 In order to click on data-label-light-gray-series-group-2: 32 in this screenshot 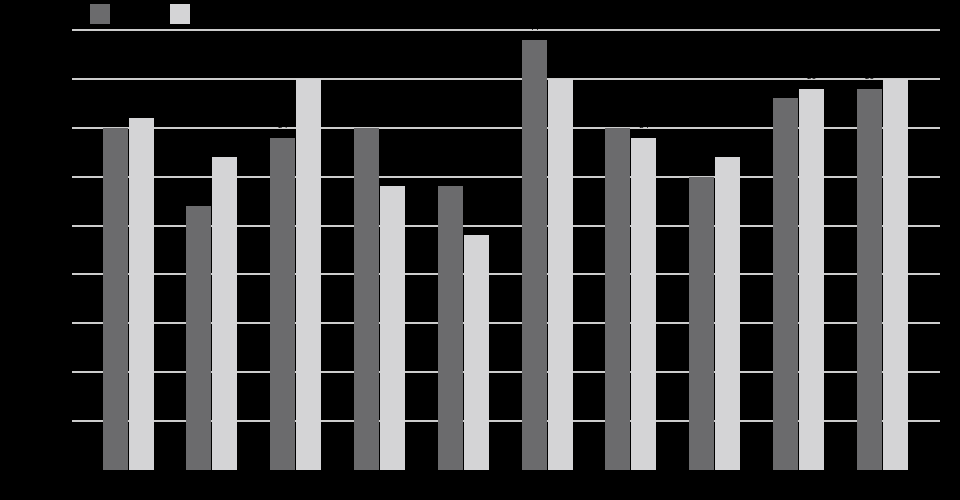, I will do `click(224, 144)`.